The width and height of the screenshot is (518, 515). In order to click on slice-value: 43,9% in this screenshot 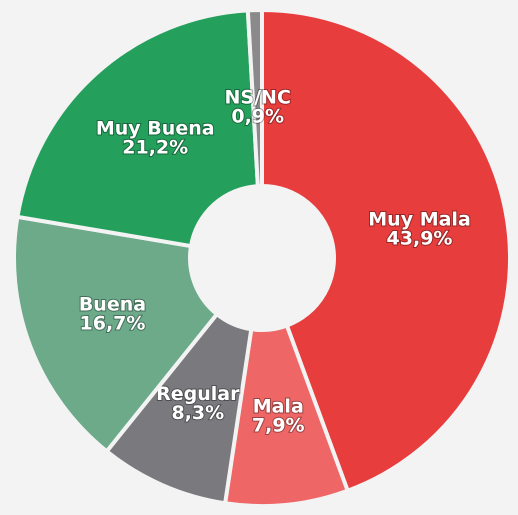, I will do `click(420, 238)`.